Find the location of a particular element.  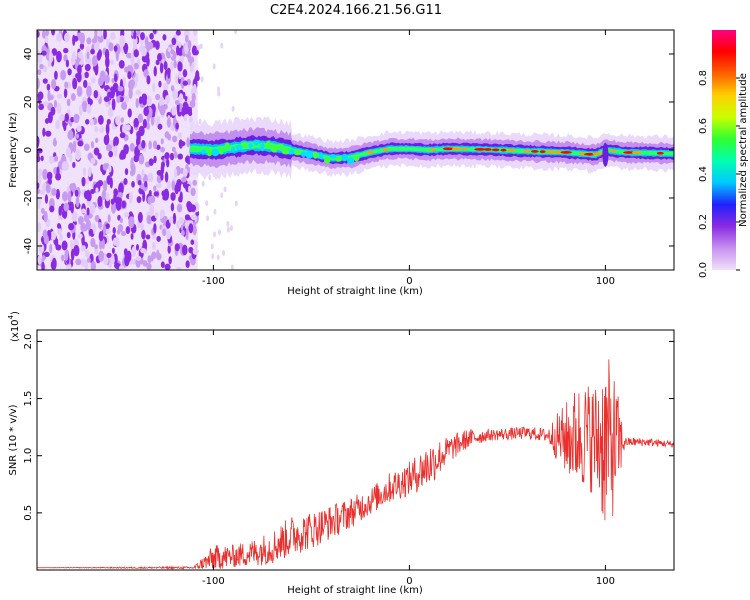

snr-x-axis-label: Height of straight line (km) is located at coordinates (355, 590).